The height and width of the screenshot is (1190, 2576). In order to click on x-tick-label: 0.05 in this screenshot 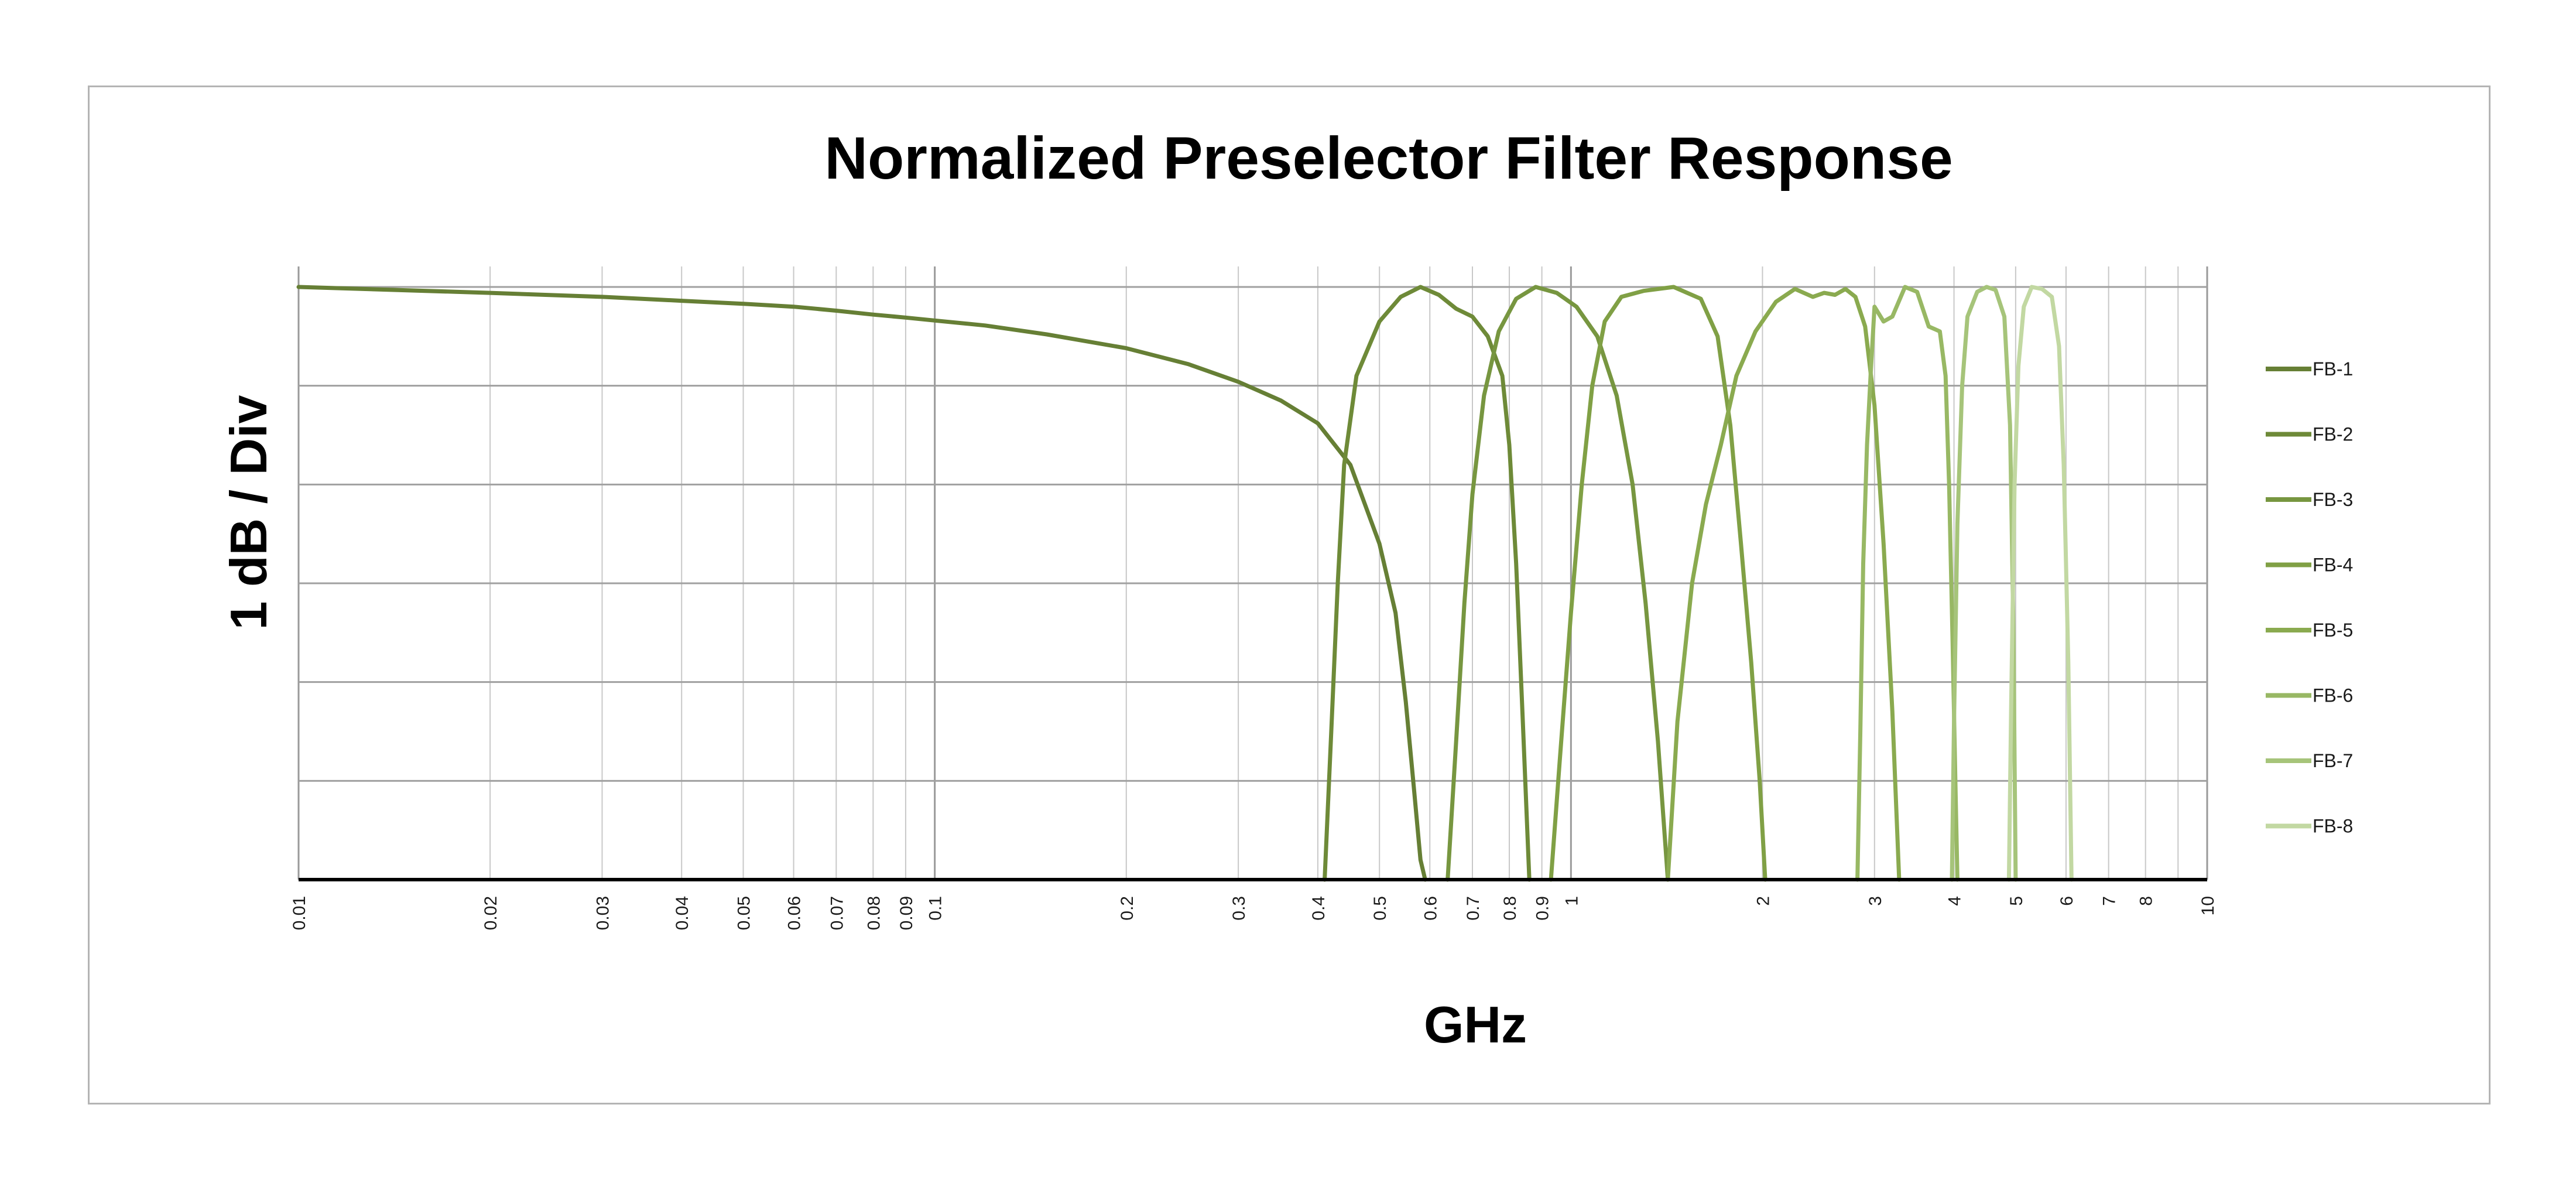, I will do `click(744, 913)`.